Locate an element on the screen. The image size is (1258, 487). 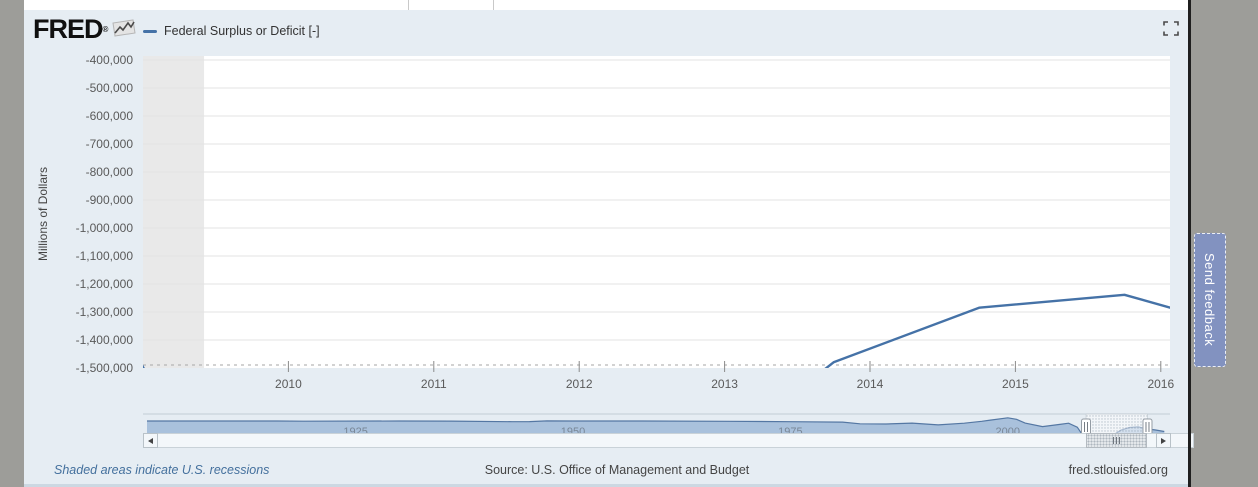
left-triangle-icon is located at coordinates (150, 440).